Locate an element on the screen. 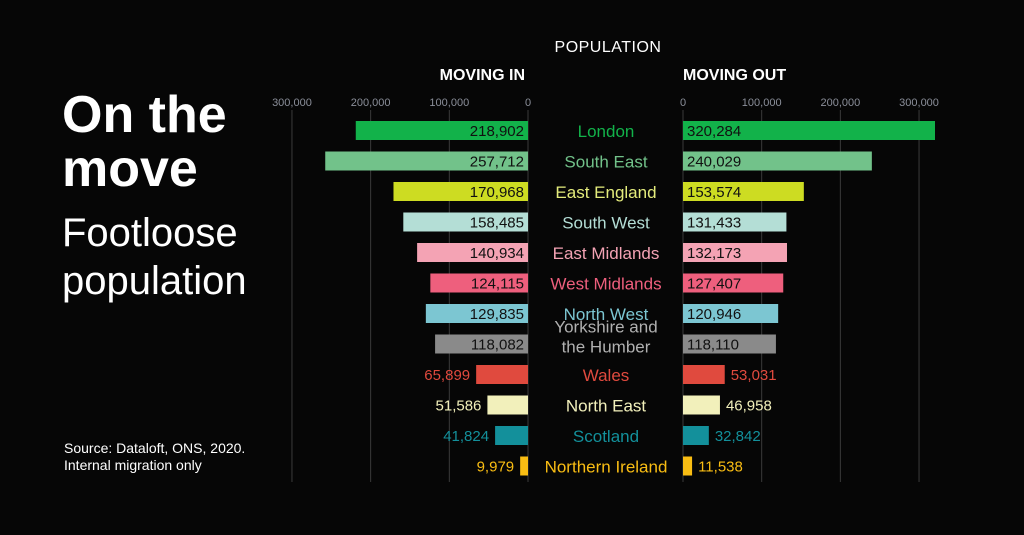 The width and height of the screenshot is (1024, 535). category-label: South West is located at coordinates (606, 223).